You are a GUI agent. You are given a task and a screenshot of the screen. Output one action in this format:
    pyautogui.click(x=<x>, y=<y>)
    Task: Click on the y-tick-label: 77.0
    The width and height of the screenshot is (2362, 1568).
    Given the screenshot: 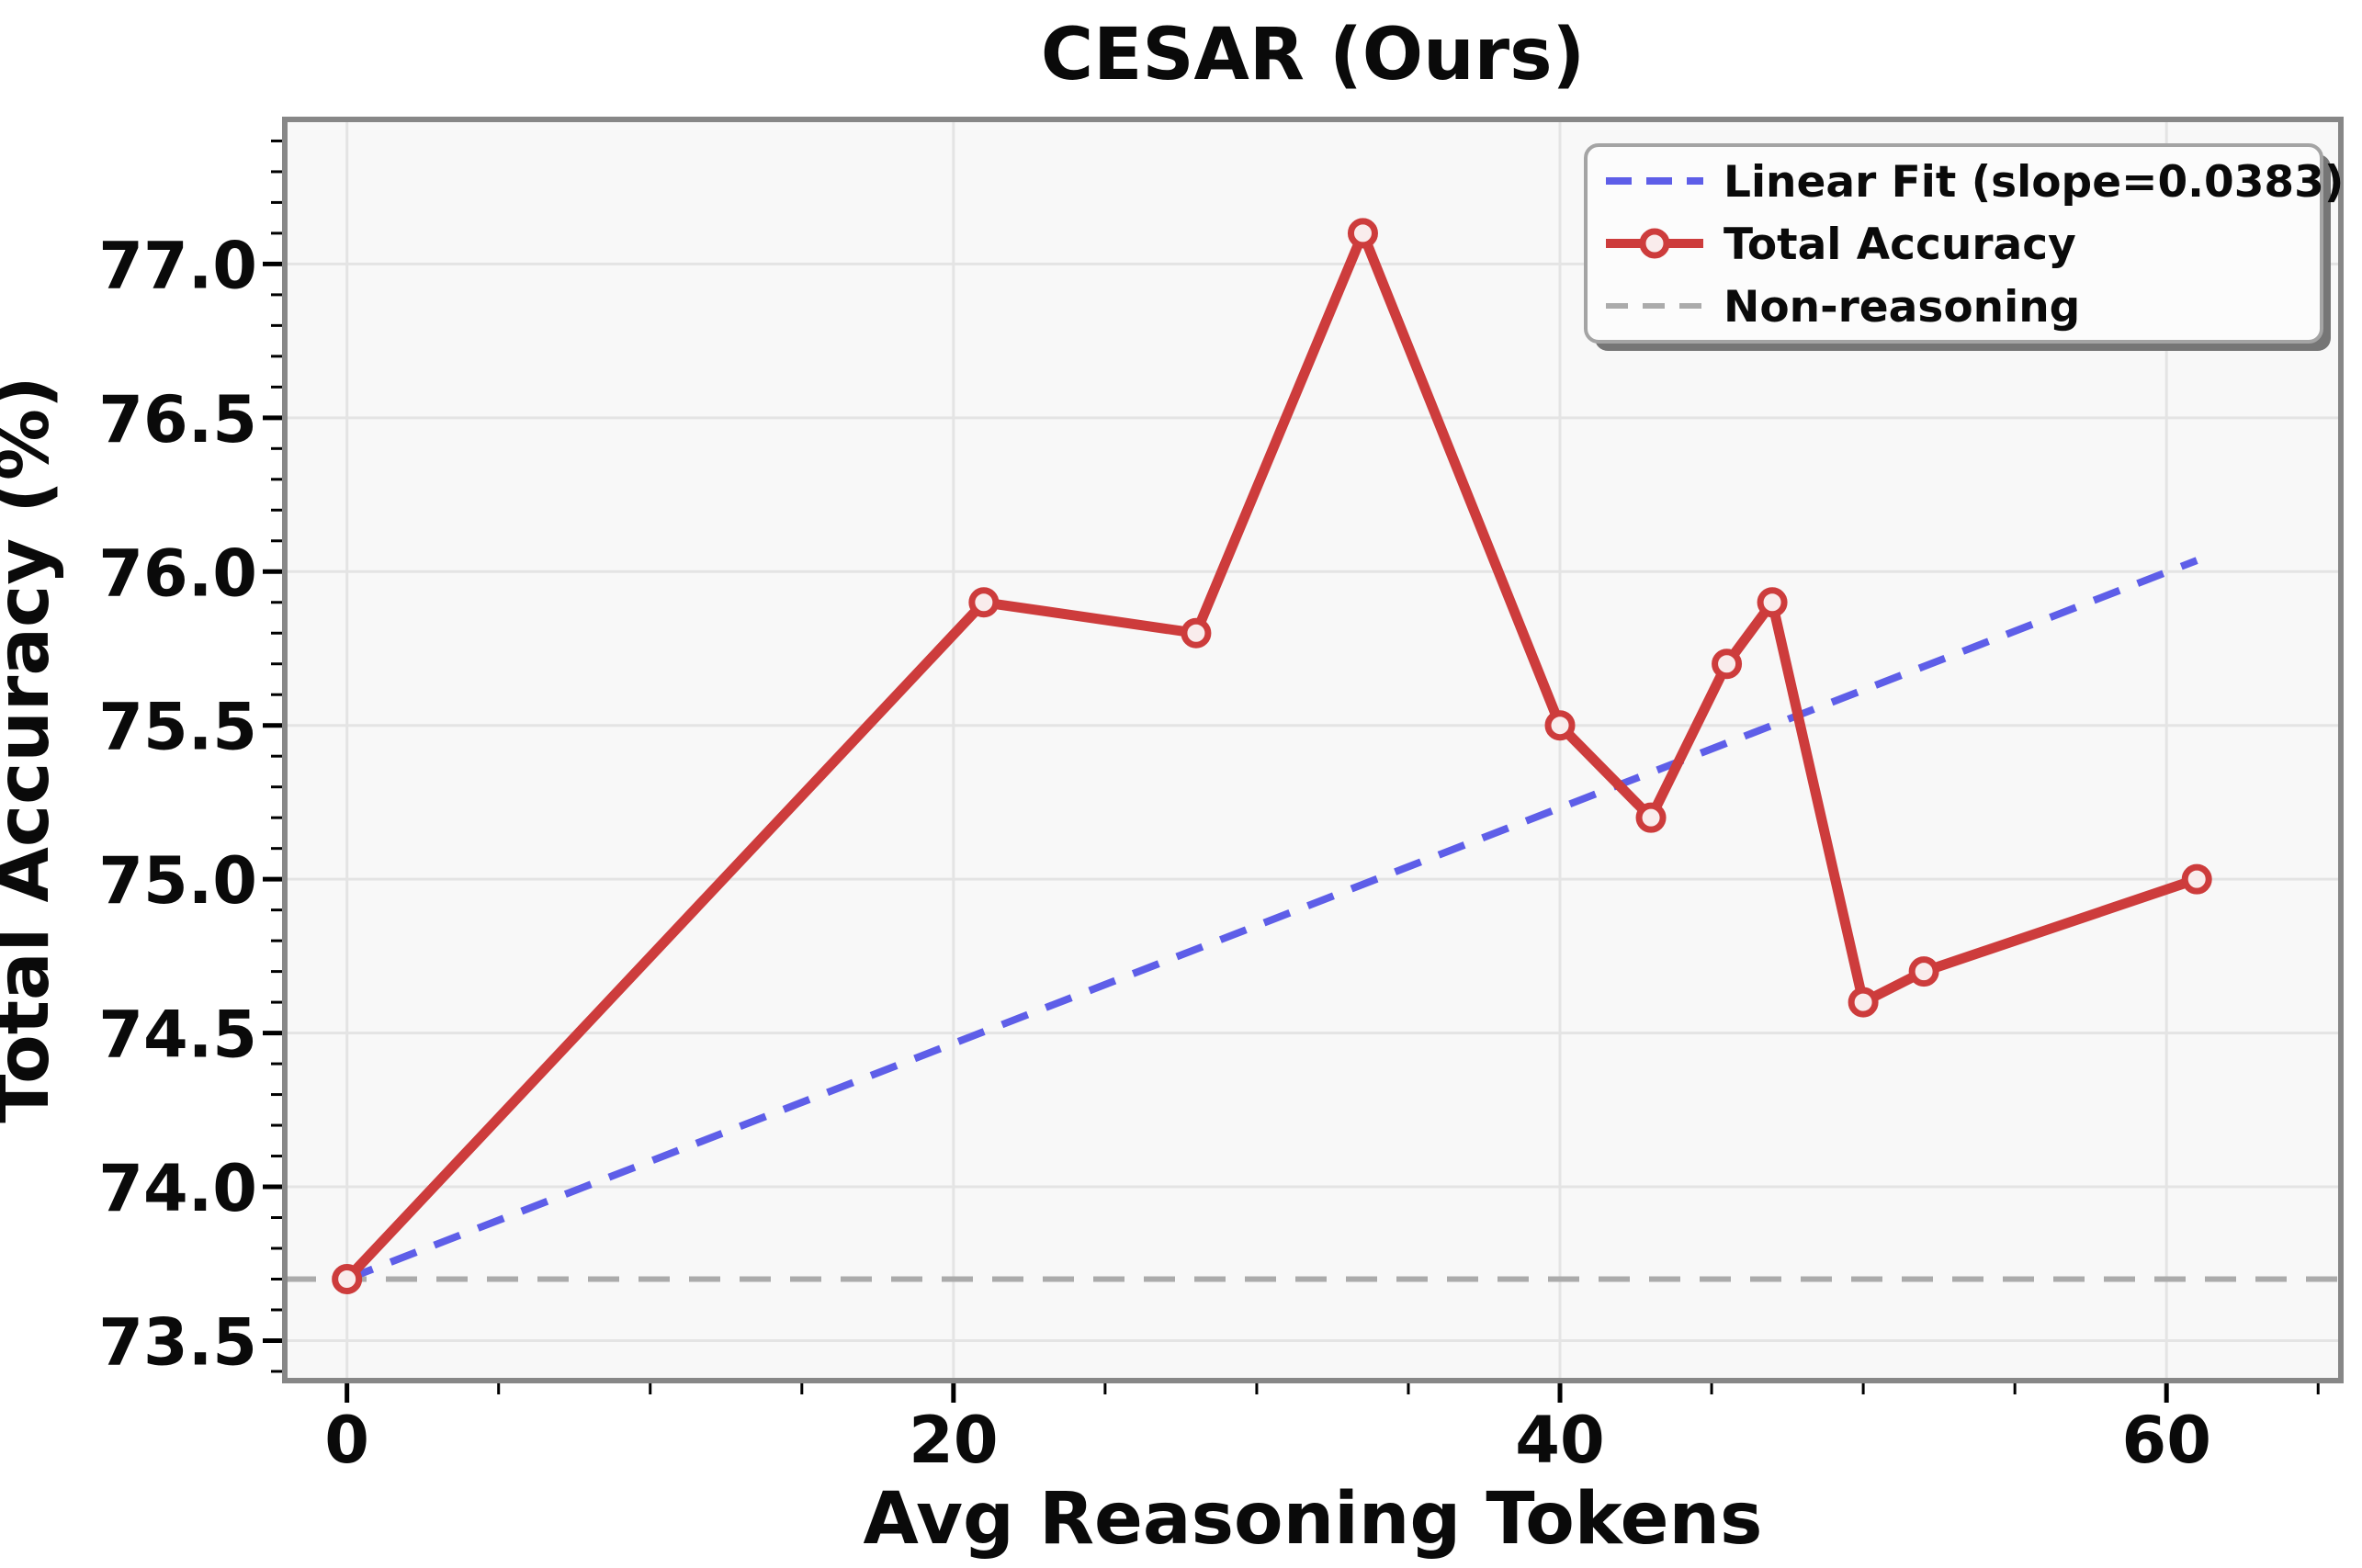 What is the action you would take?
    pyautogui.click(x=177, y=265)
    